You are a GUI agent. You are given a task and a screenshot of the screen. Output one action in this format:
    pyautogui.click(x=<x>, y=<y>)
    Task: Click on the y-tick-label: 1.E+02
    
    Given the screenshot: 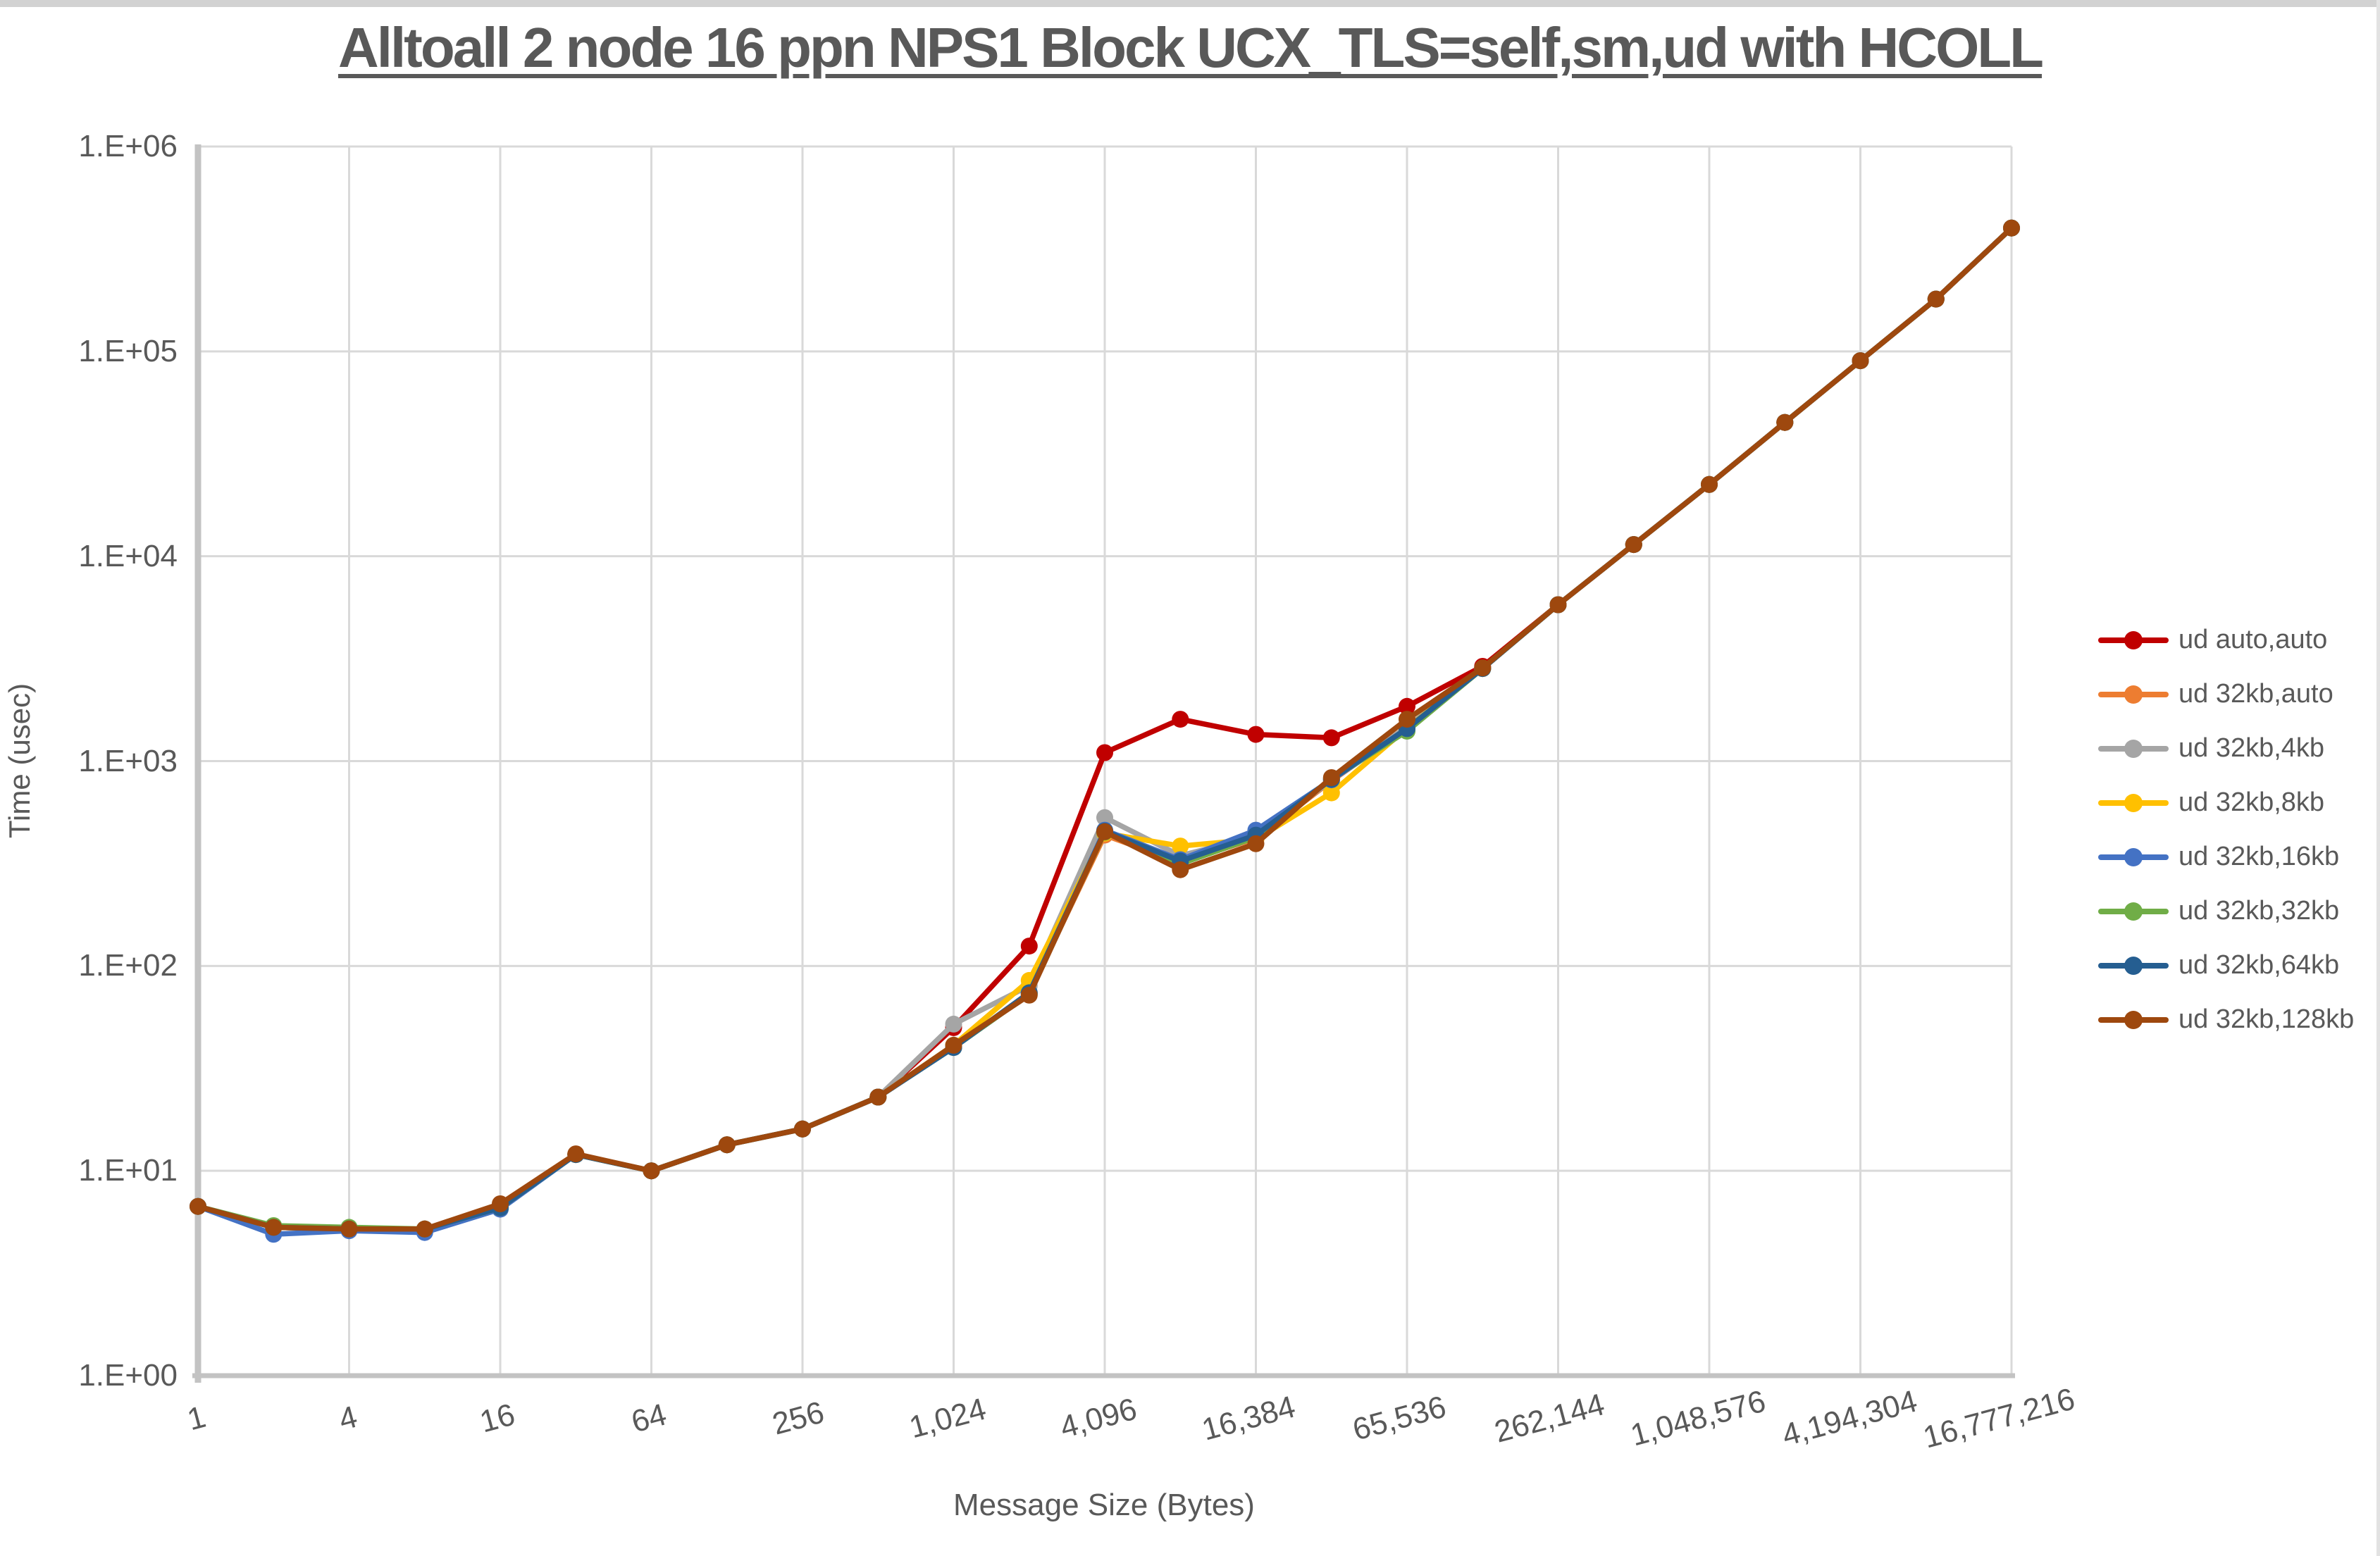 What is the action you would take?
    pyautogui.click(x=128, y=965)
    